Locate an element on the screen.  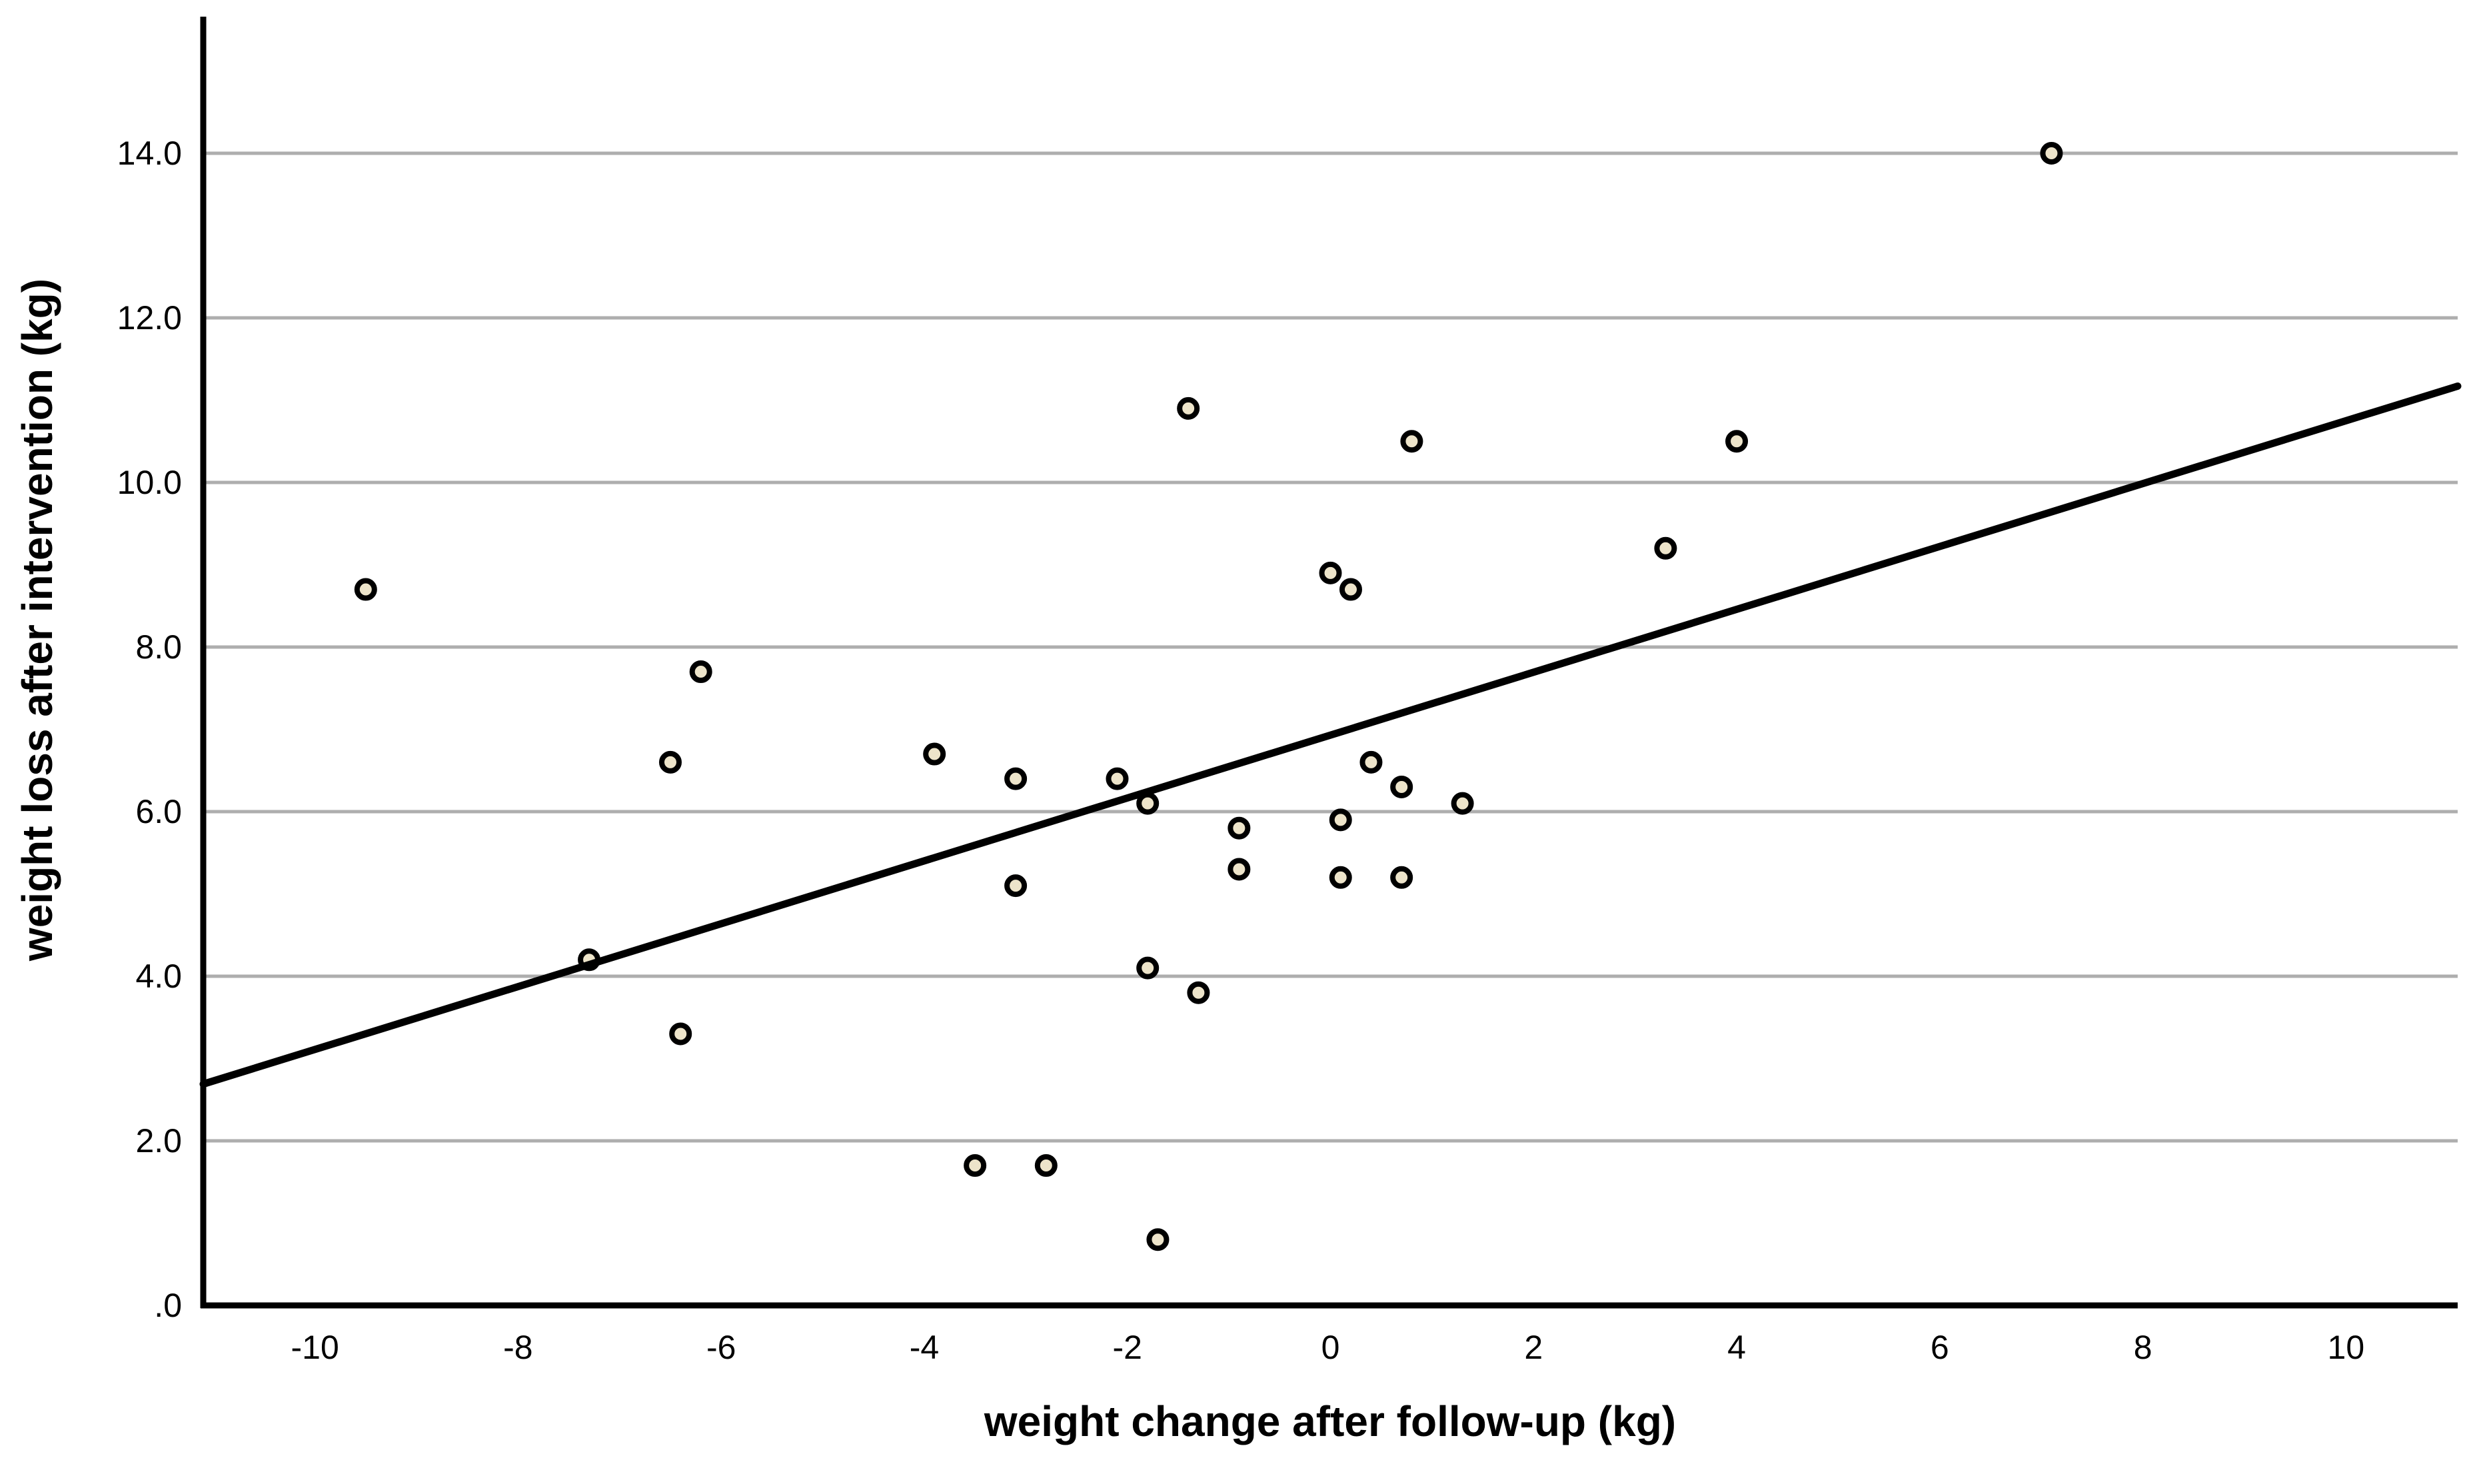
y-axis-title: weight loss after intervention (kg) is located at coordinates (37, 620).